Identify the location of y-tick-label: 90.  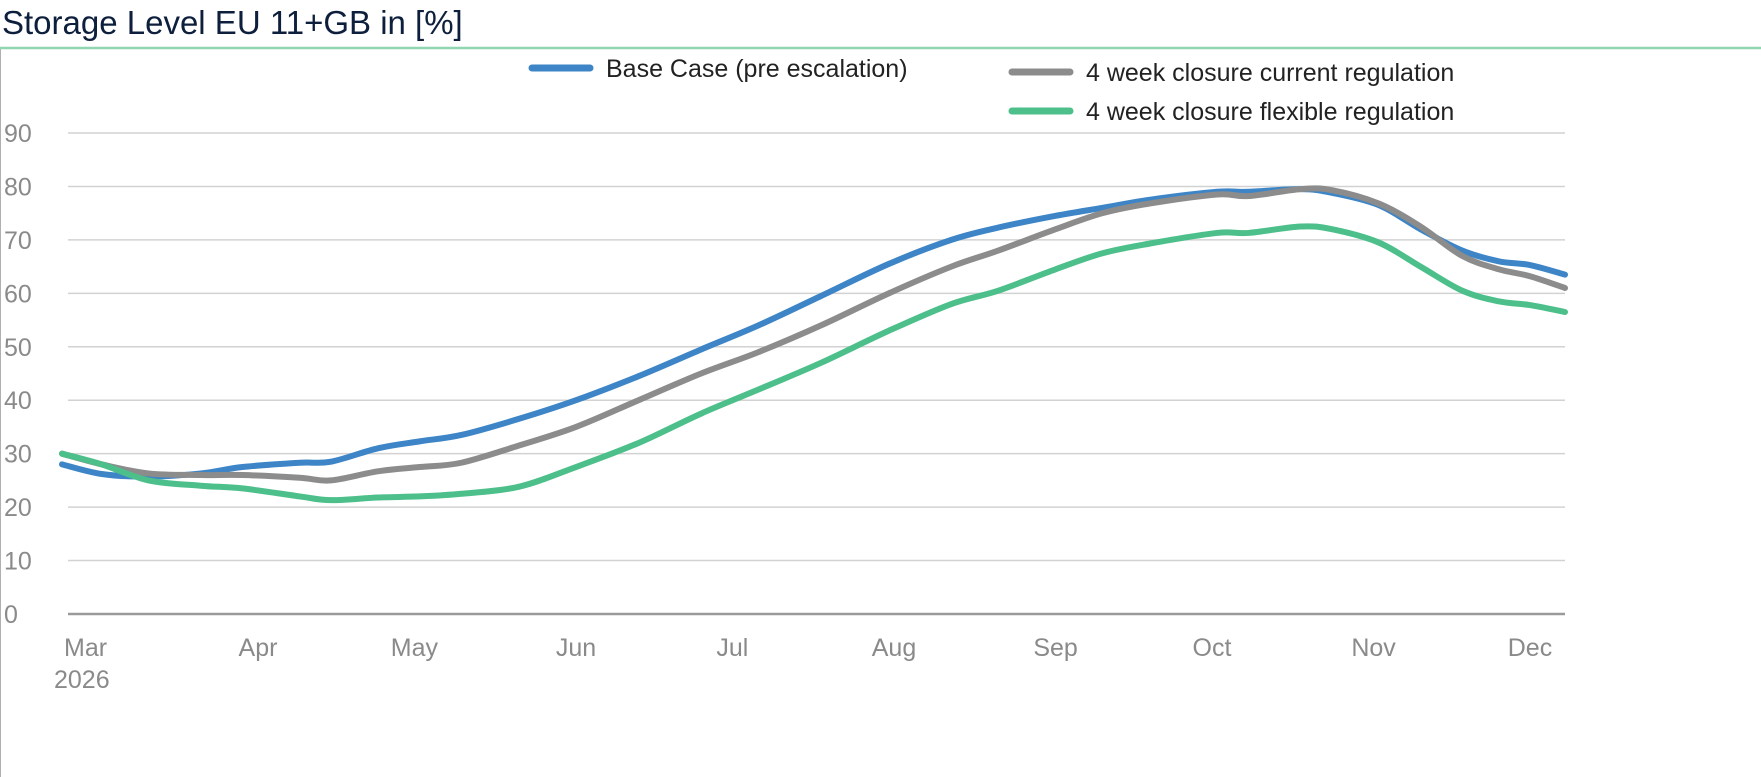
(18, 134).